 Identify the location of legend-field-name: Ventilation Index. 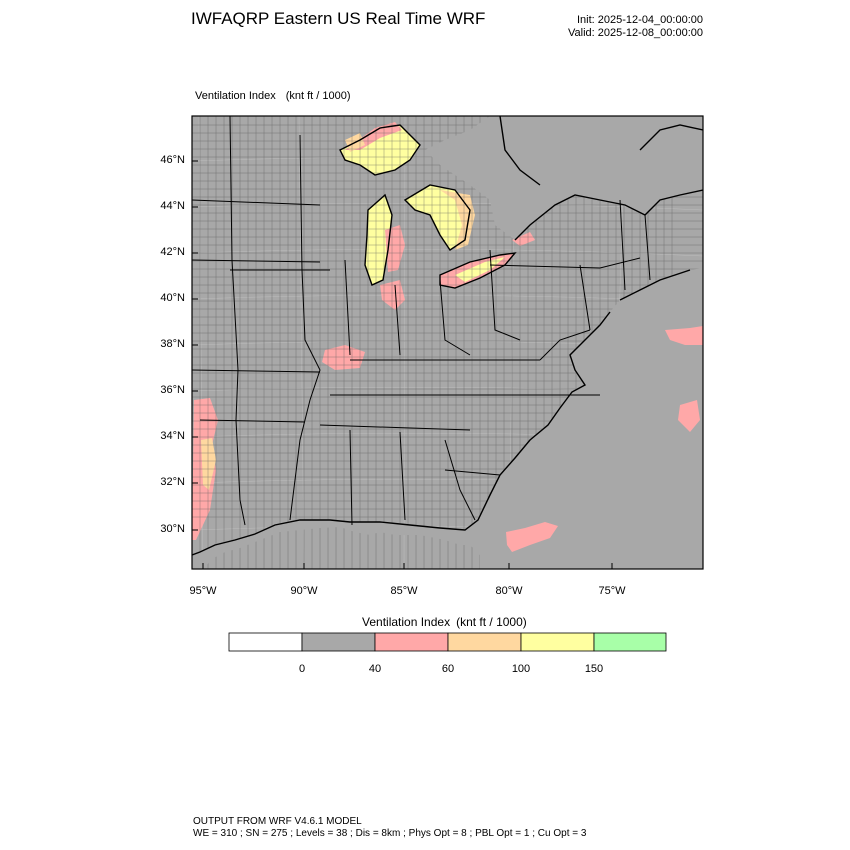
(406, 622).